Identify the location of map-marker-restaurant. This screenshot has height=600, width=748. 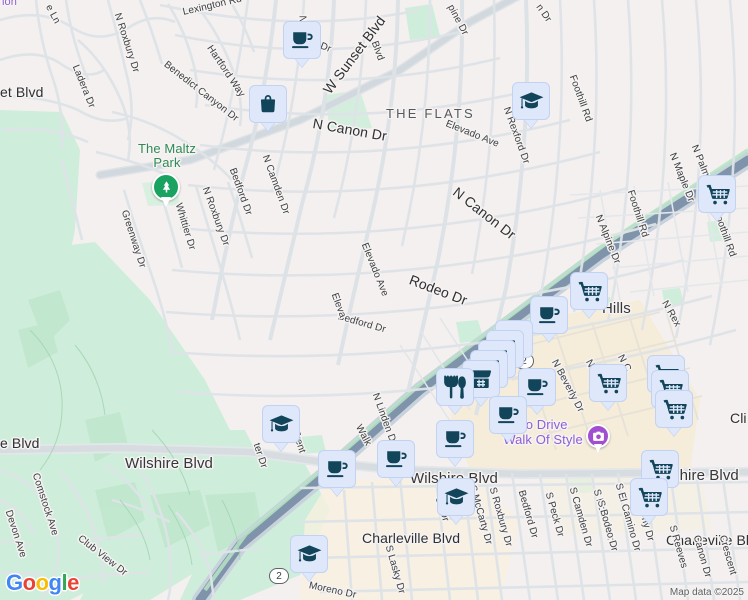
(455, 391).